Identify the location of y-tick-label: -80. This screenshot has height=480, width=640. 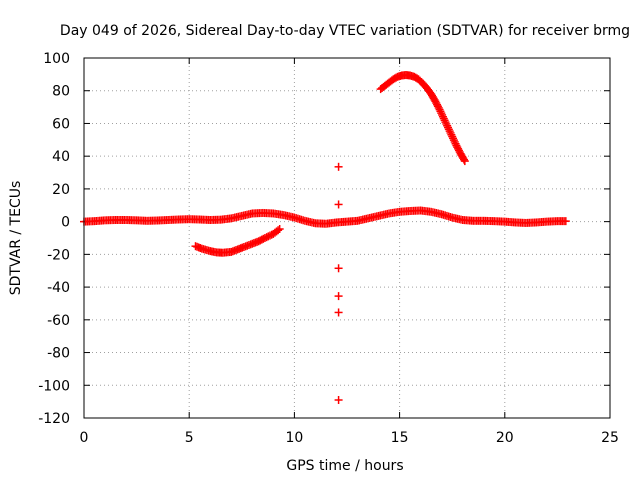
(58, 354).